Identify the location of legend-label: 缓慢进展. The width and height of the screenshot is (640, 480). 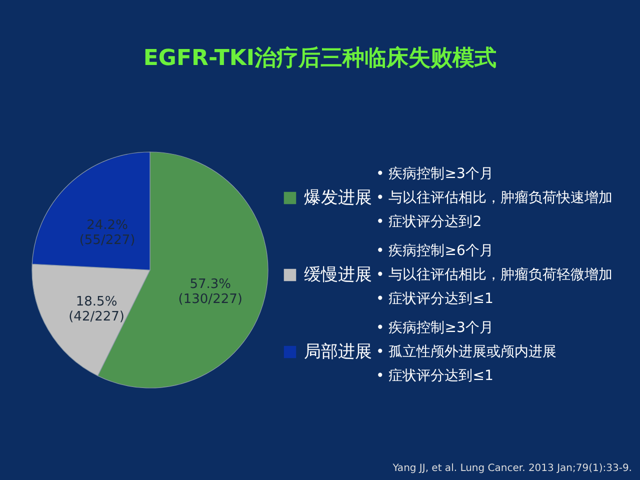
(338, 275).